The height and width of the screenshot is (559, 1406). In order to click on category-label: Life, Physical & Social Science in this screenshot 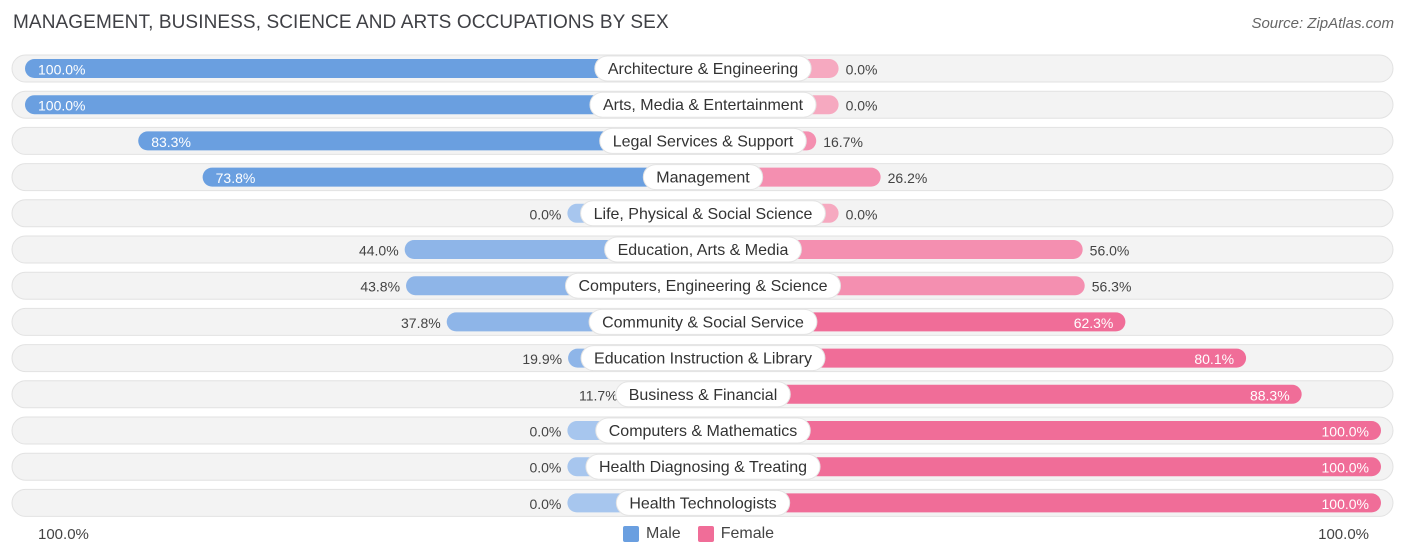, I will do `click(703, 214)`.